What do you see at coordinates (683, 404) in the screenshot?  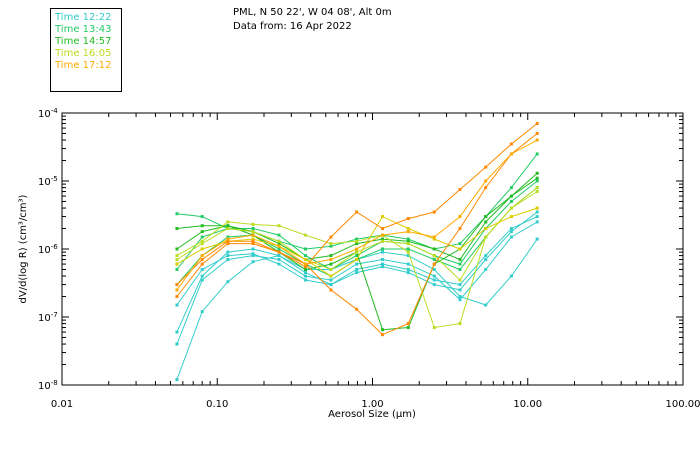 I see `x-tick-label: 100.00` at bounding box center [683, 404].